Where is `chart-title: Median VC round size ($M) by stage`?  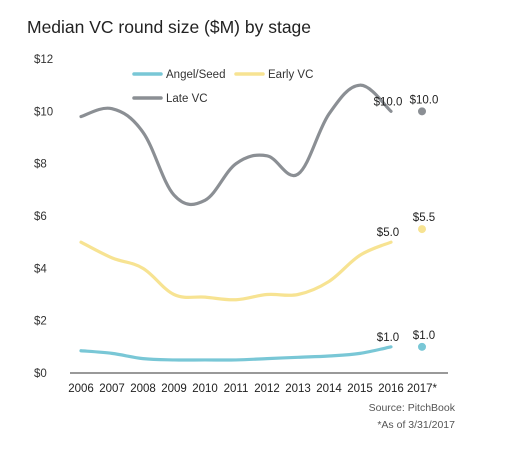
chart-title: Median VC round size ($M) by stage is located at coordinates (169, 27).